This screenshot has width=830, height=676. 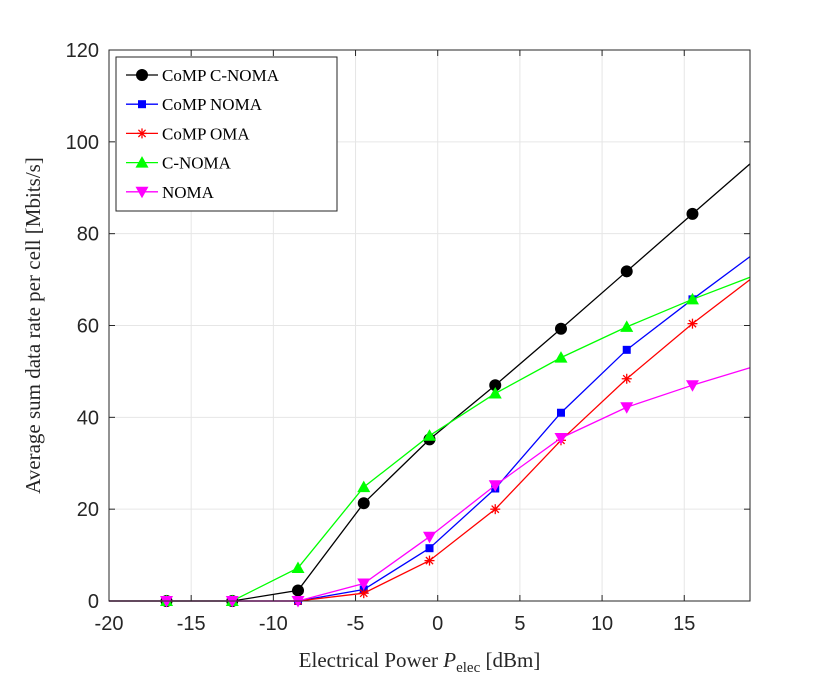 I want to click on y-tick-label: 80, so click(x=88, y=235).